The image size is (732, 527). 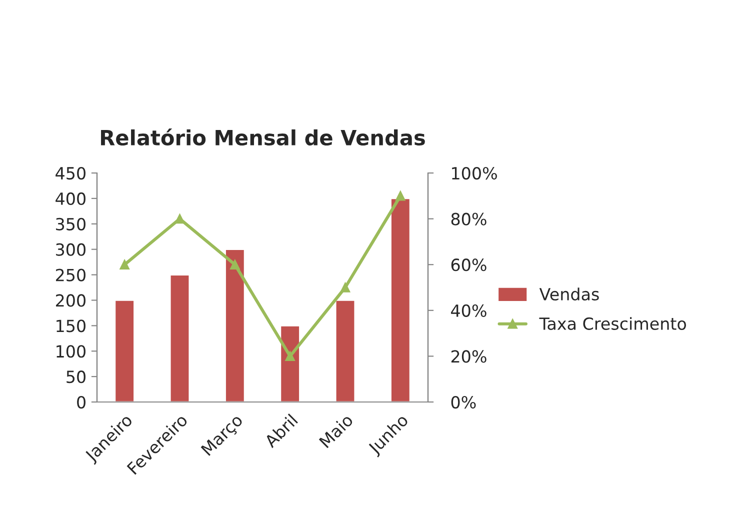 I want to click on y-tick-label: 350, so click(x=71, y=224).